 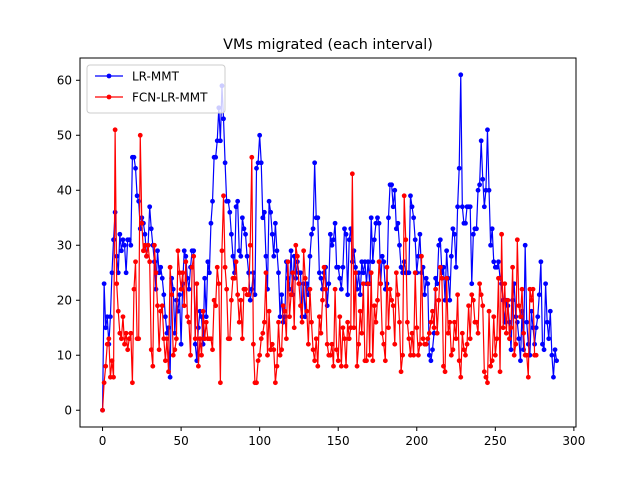 What do you see at coordinates (64, 301) in the screenshot?
I see `y-tick-label: 20` at bounding box center [64, 301].